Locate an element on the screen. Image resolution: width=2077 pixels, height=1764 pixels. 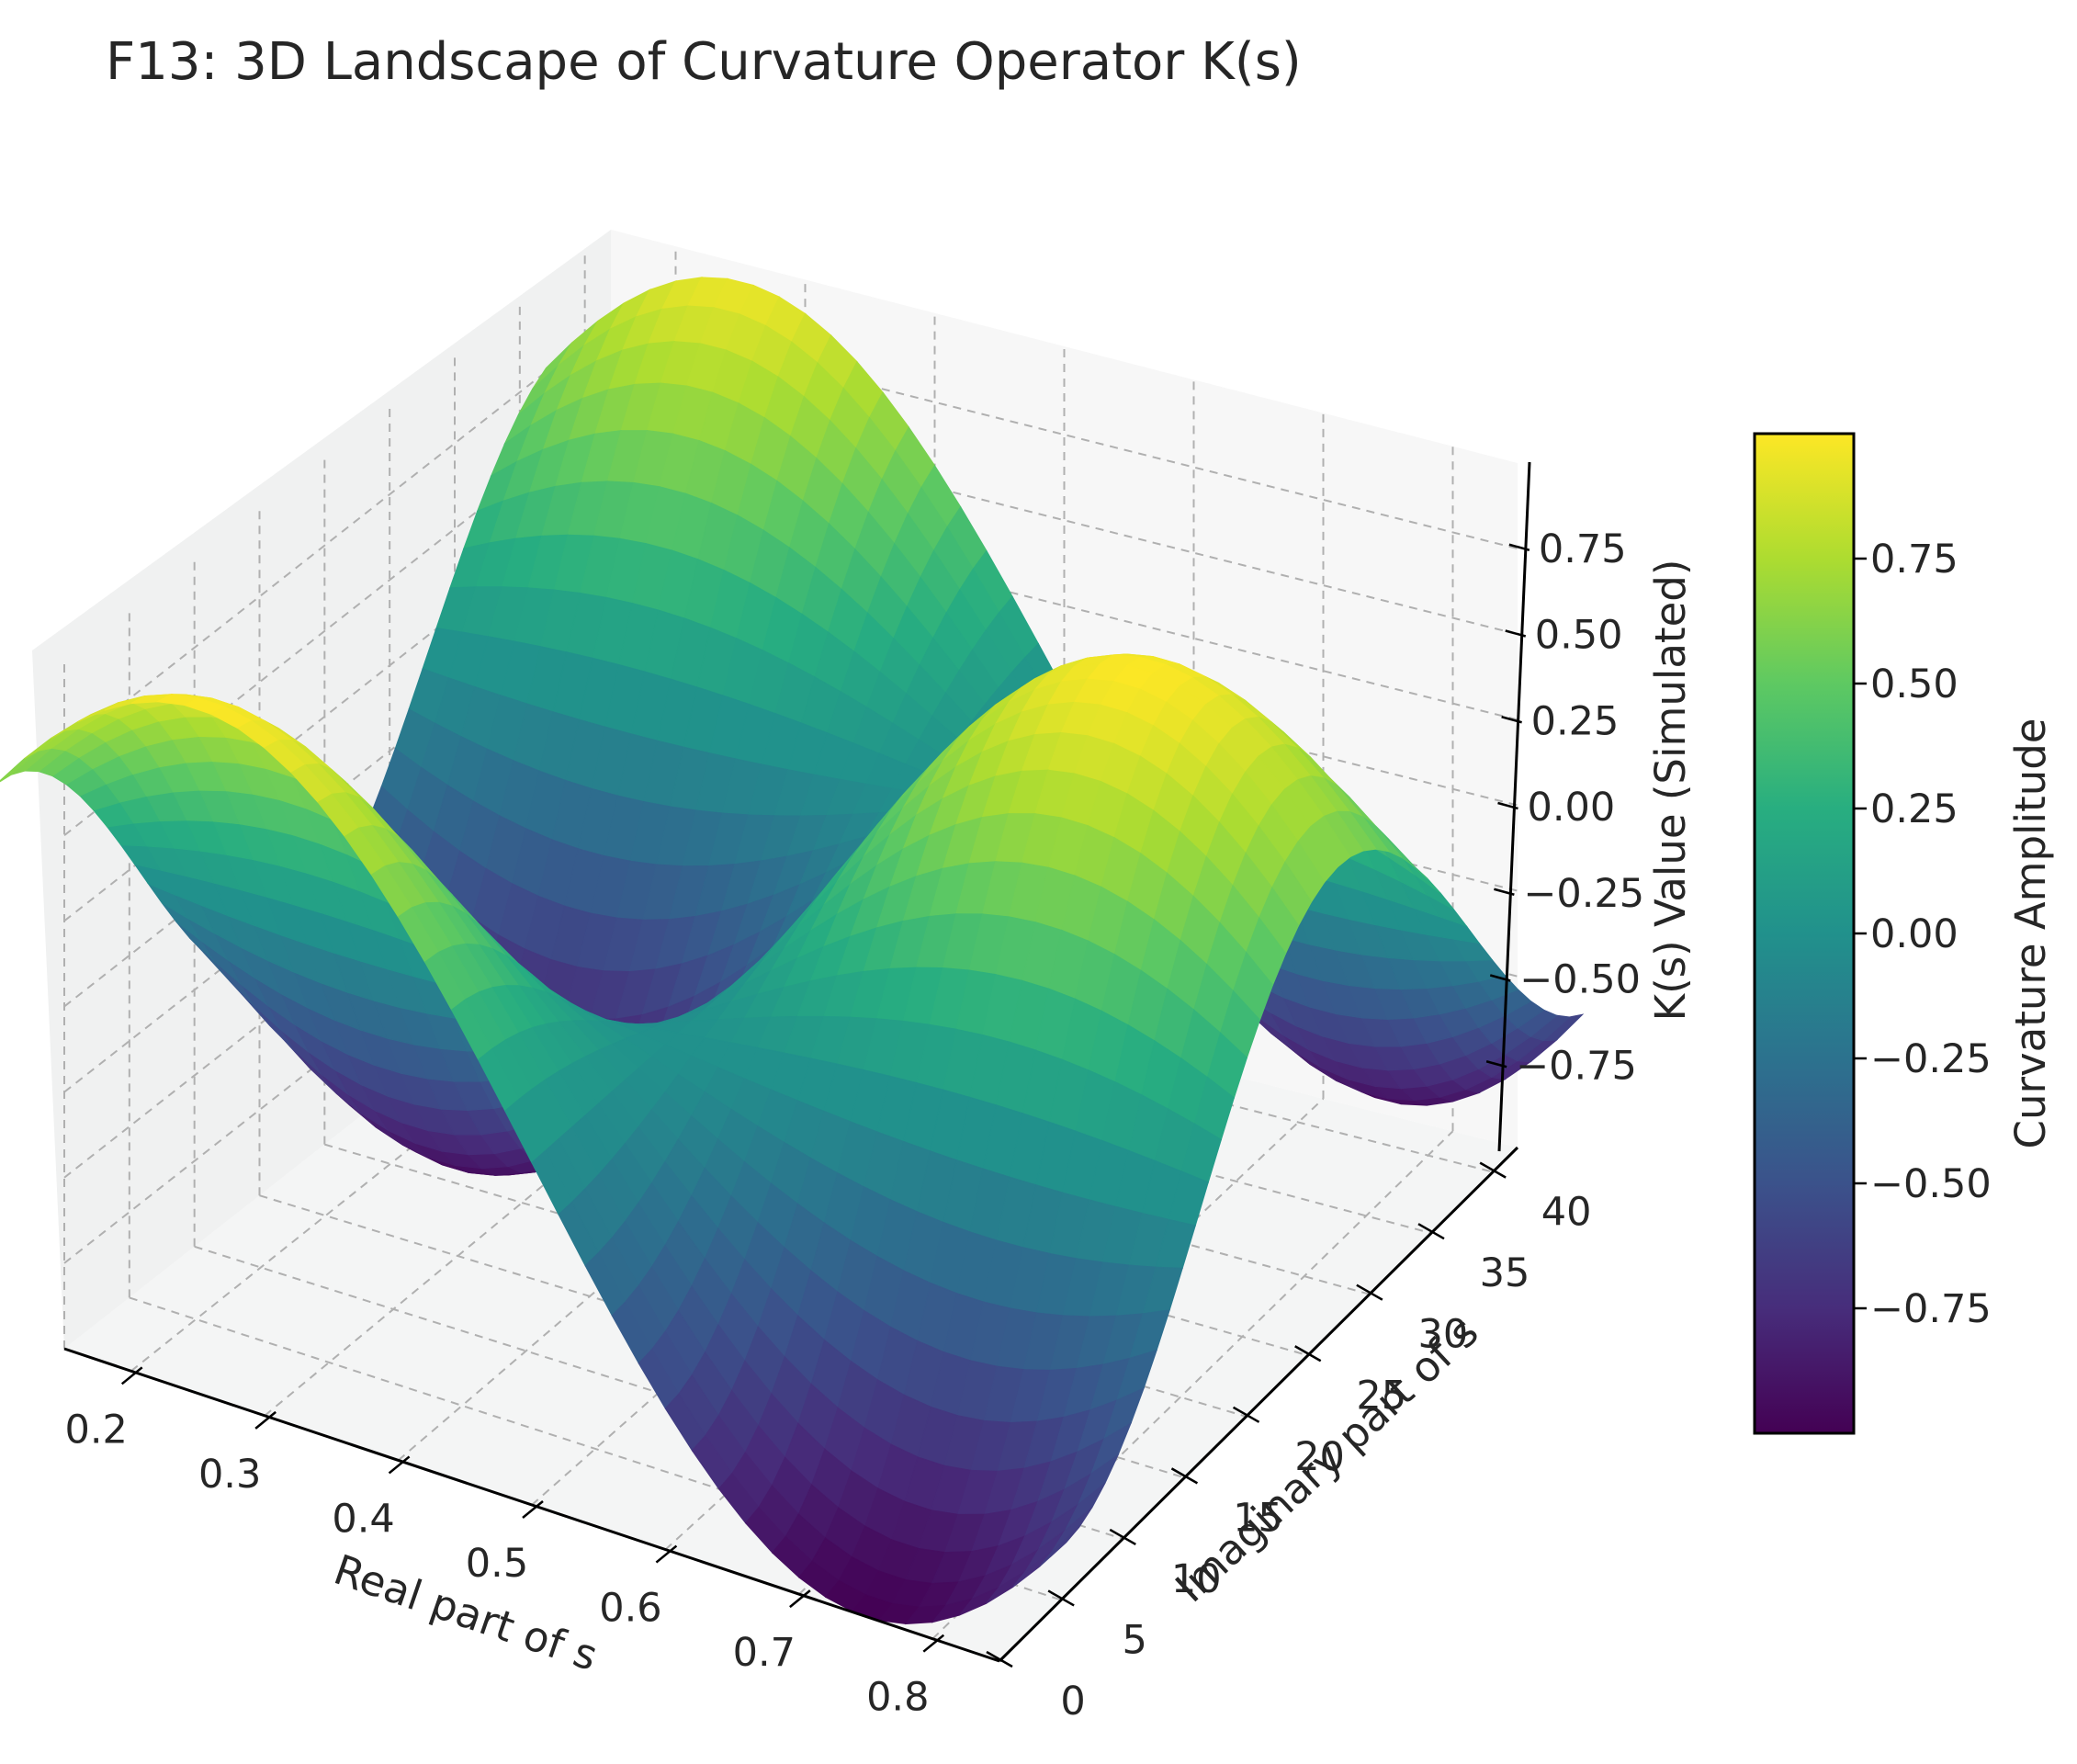
x-axis-line is located at coordinates (531, 1505).